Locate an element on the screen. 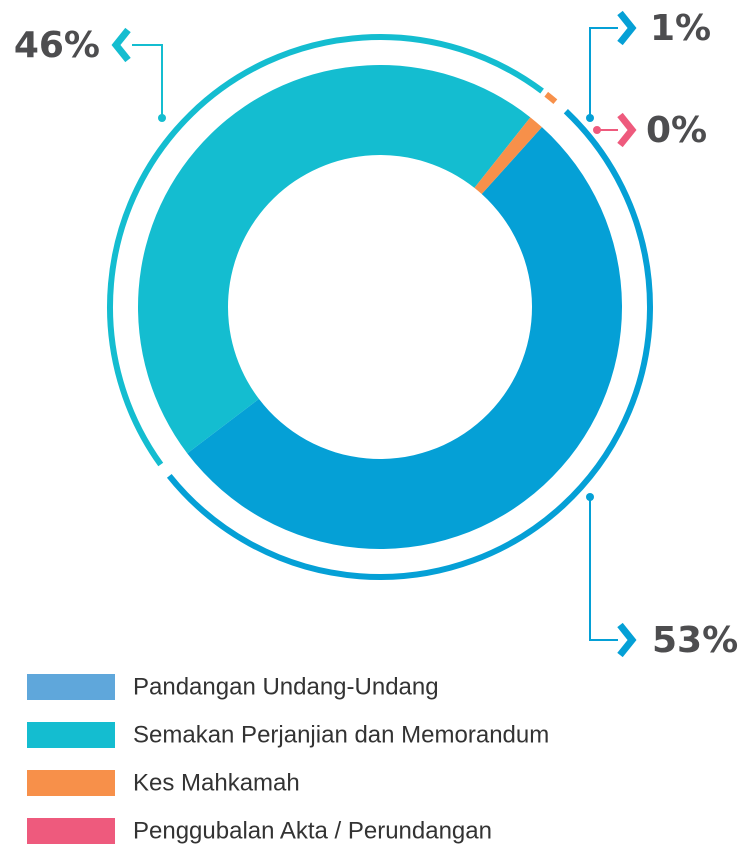 This screenshot has height=844, width=745. value-label: 1% is located at coordinates (680, 28).